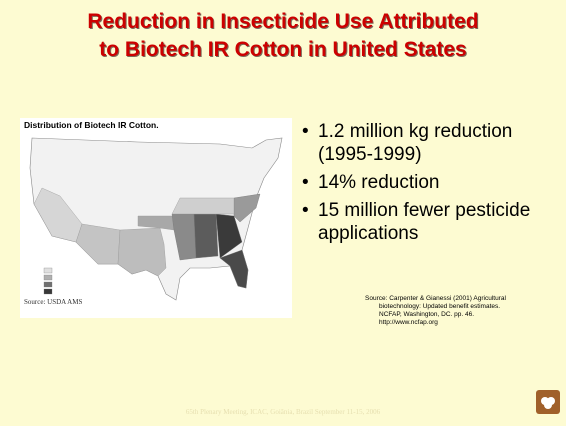 Image resolution: width=566 pixels, height=426 pixels. What do you see at coordinates (283, 49) in the screenshot?
I see `title-line: to Biotech IR Cotton in United States` at bounding box center [283, 49].